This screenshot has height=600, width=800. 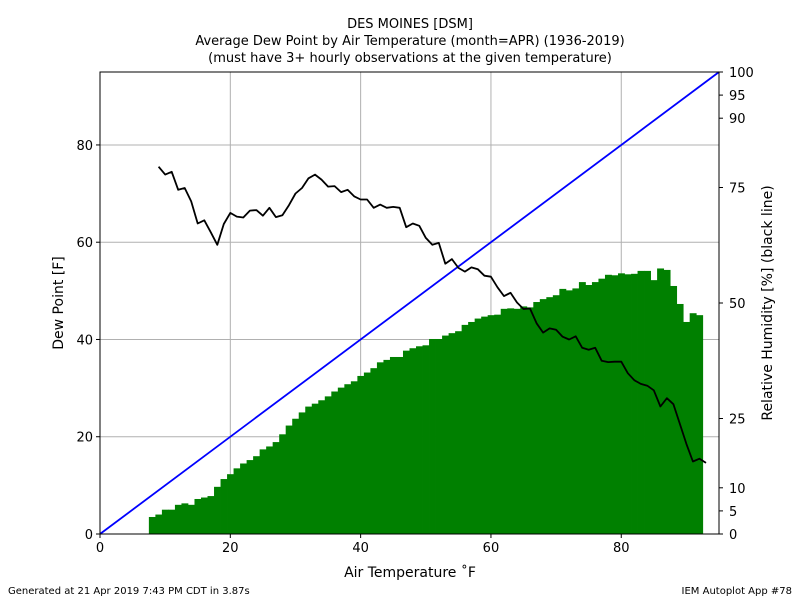 I want to click on x-tick-label: 0, so click(x=100, y=548).